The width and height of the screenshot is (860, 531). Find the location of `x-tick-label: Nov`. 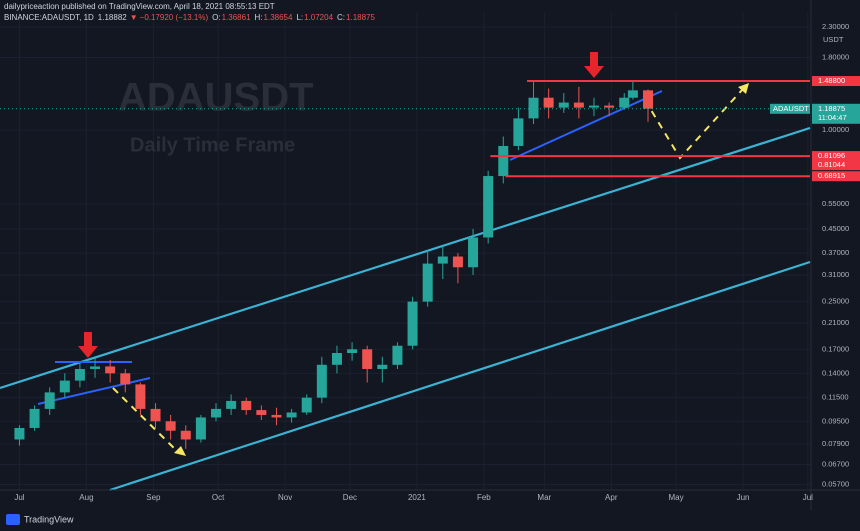

x-tick-label: Nov is located at coordinates (285, 497).